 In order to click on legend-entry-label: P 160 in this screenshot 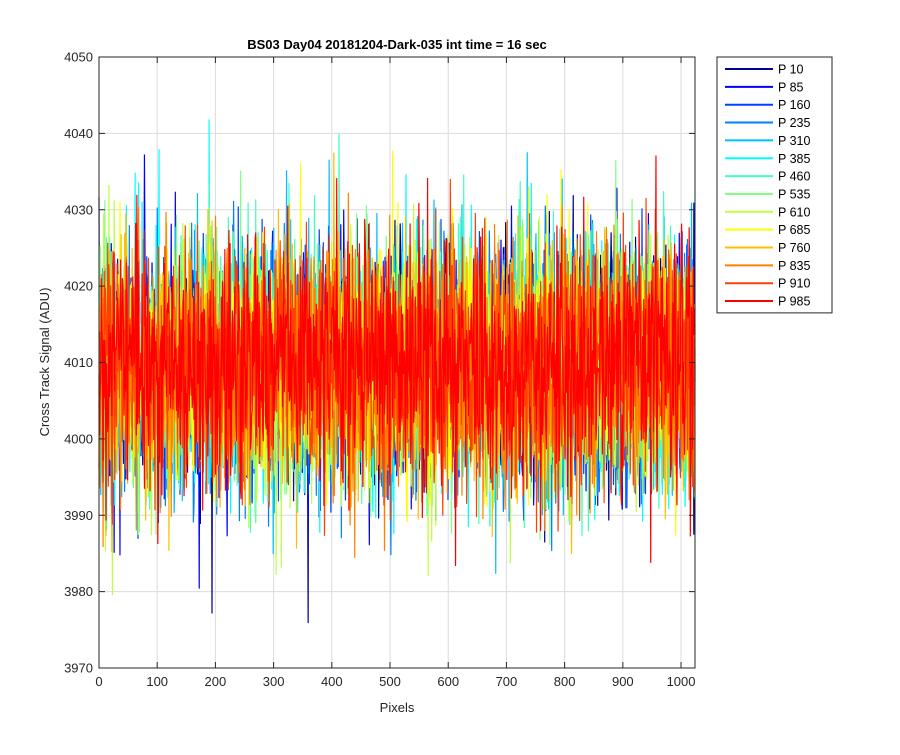, I will do `click(794, 105)`.